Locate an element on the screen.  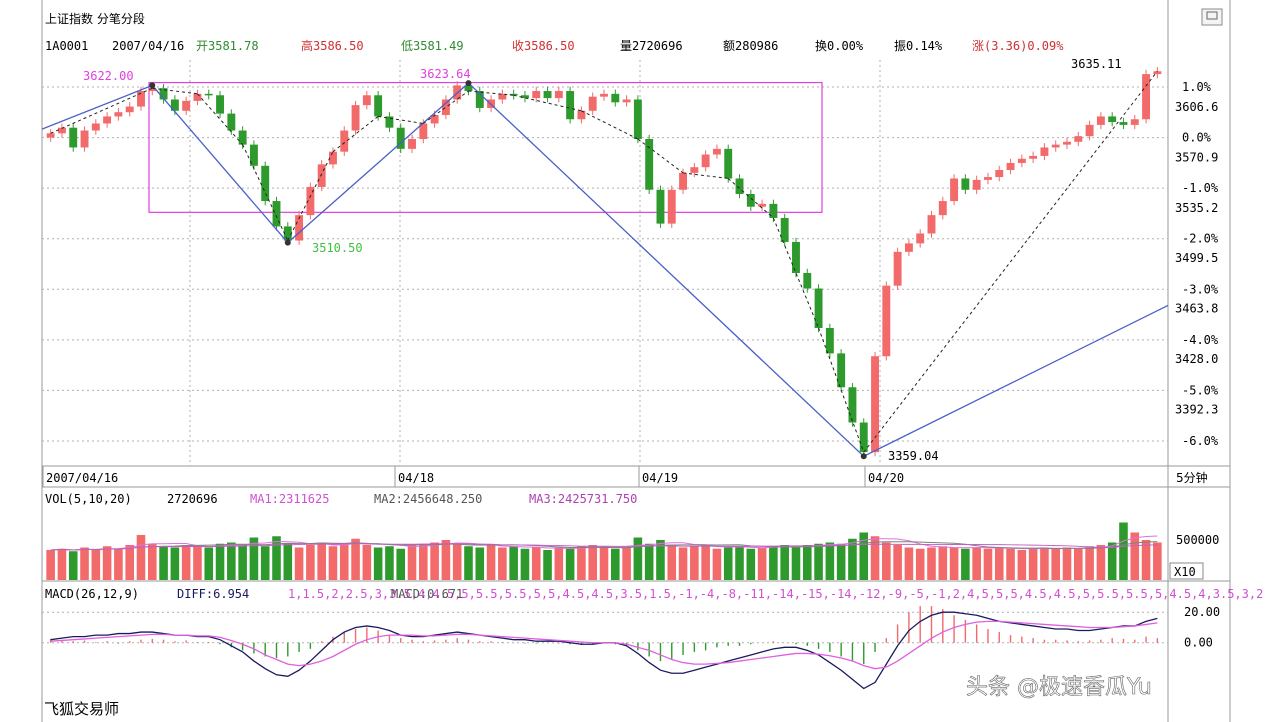
y-tick-price: 3499.5 is located at coordinates (1196, 258).